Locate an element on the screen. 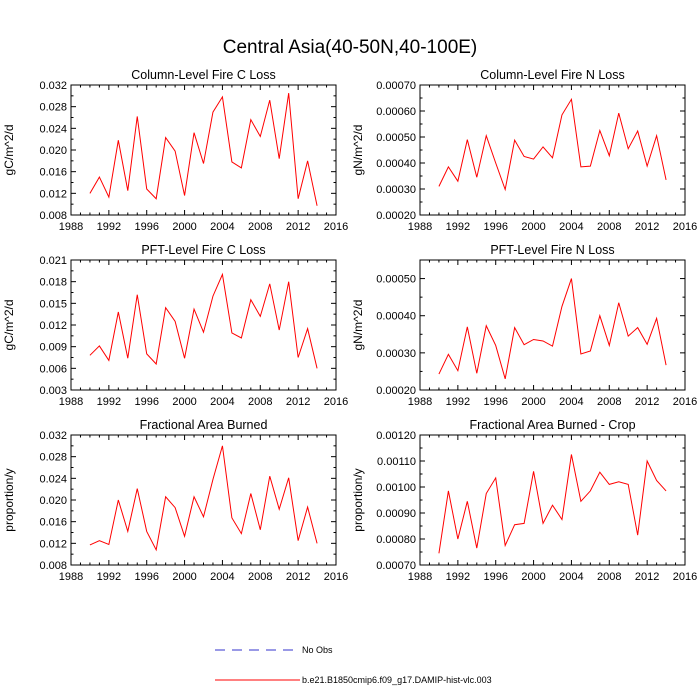  y-tick-label: 0.018 is located at coordinates (53, 283).